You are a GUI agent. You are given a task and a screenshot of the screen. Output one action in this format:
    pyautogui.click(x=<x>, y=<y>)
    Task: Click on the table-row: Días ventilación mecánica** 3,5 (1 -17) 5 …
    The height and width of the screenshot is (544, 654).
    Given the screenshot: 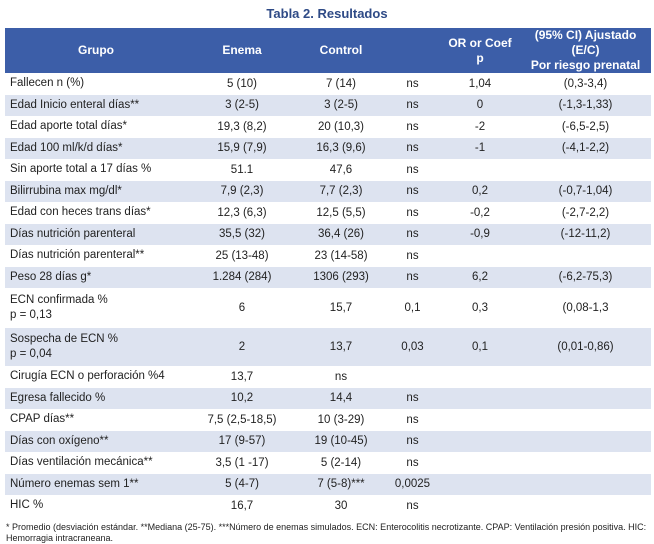 What is the action you would take?
    pyautogui.click(x=328, y=463)
    